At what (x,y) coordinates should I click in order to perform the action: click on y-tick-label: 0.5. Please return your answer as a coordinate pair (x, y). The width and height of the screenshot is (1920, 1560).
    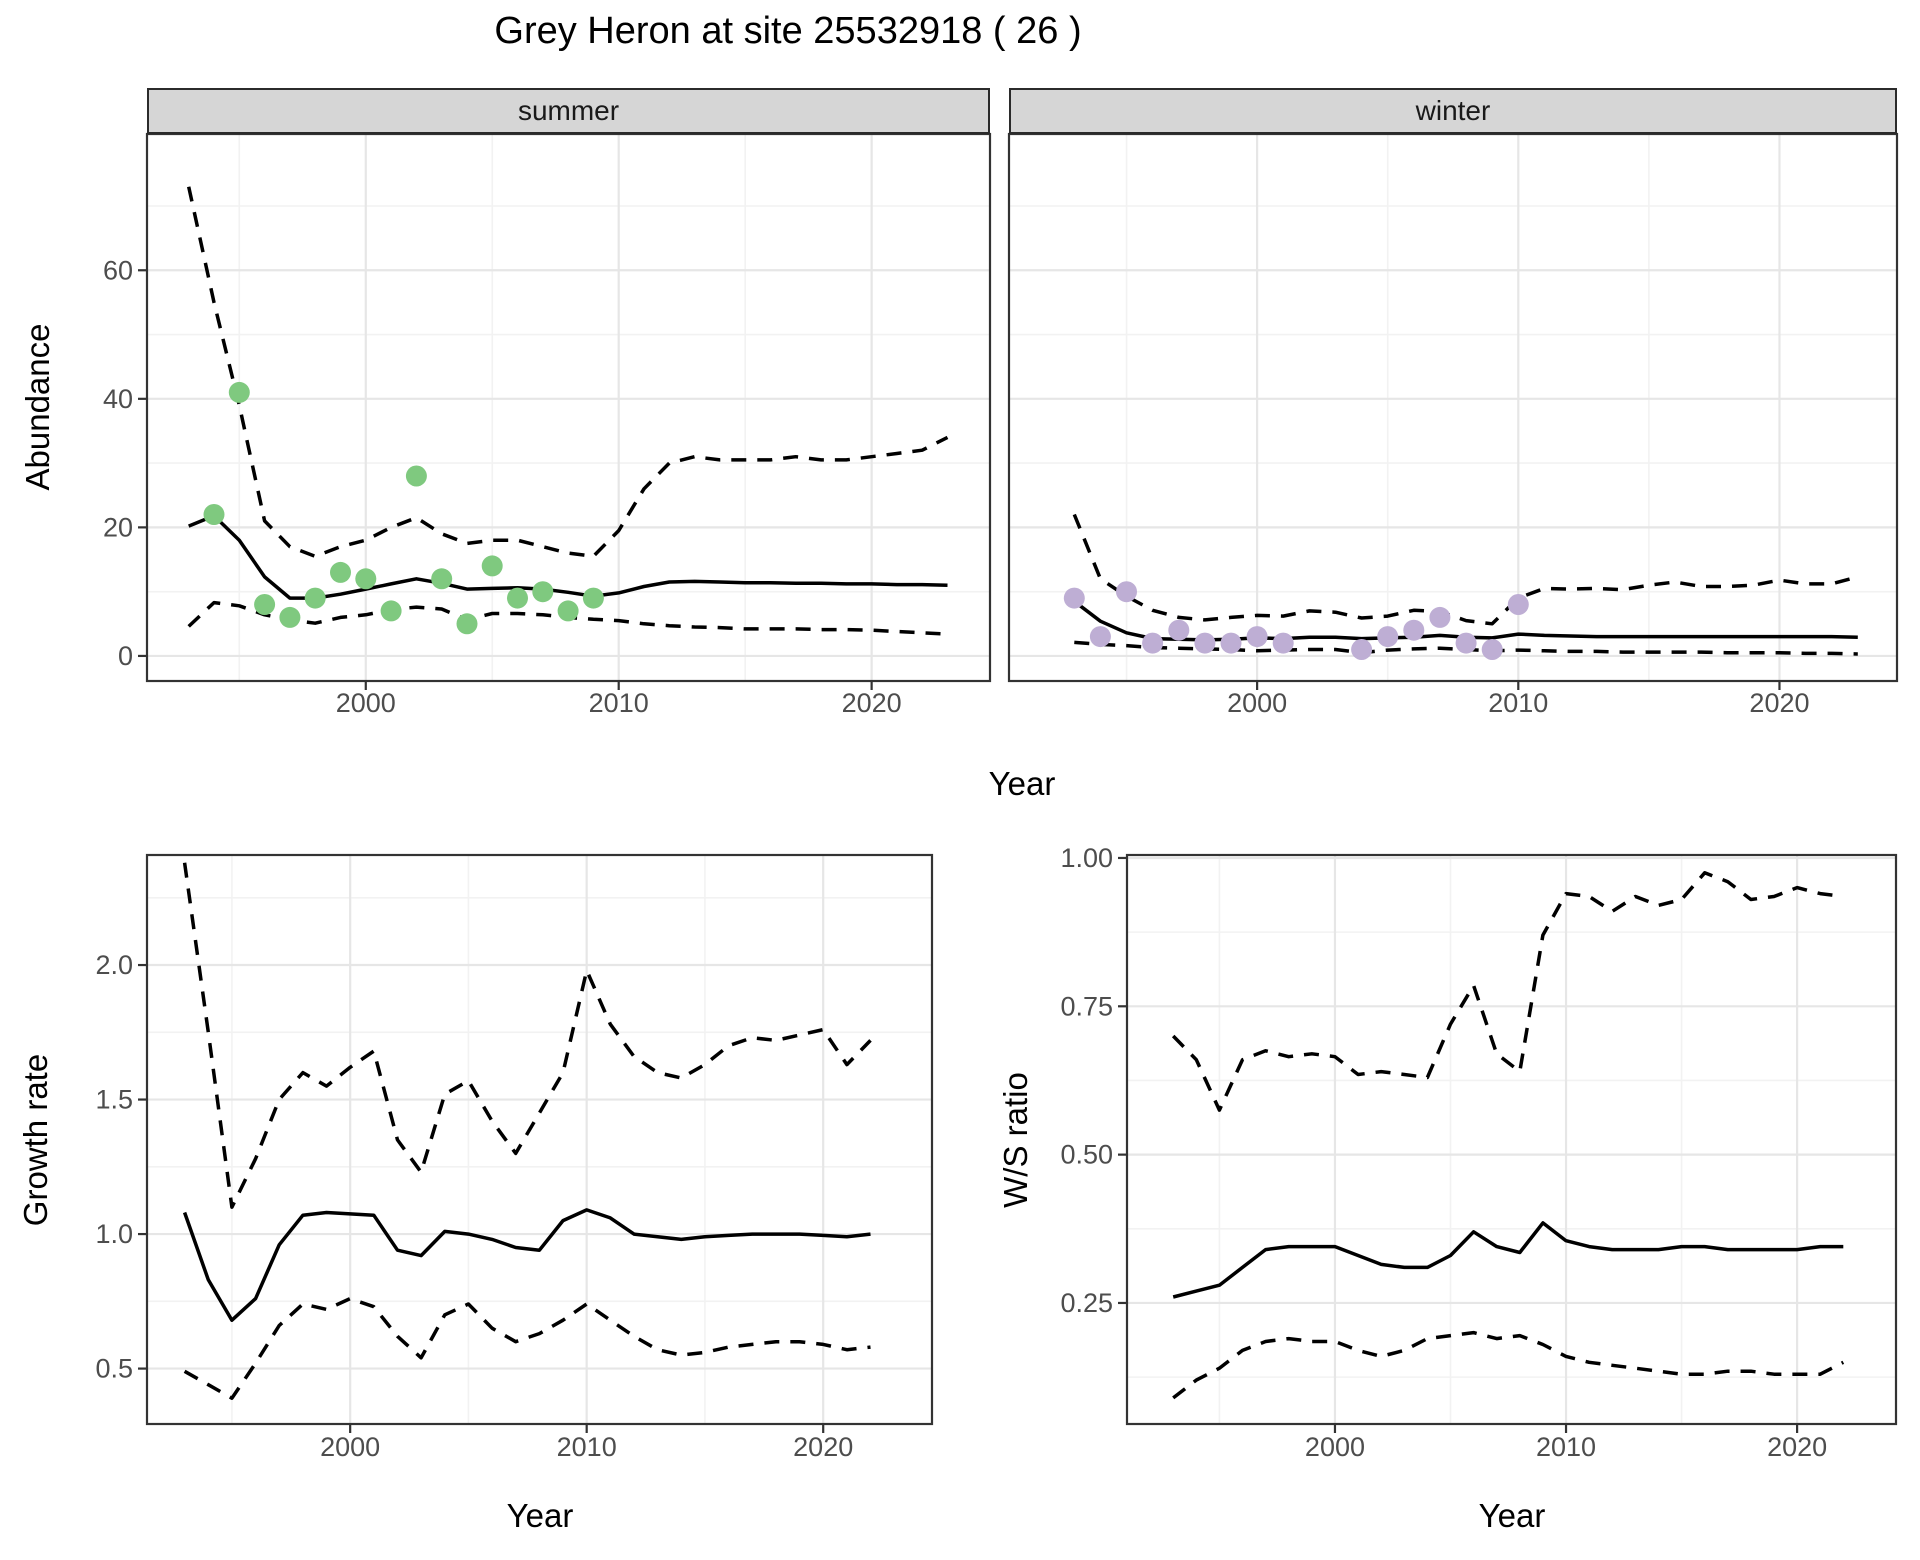
    Looking at the image, I should click on (114, 1369).